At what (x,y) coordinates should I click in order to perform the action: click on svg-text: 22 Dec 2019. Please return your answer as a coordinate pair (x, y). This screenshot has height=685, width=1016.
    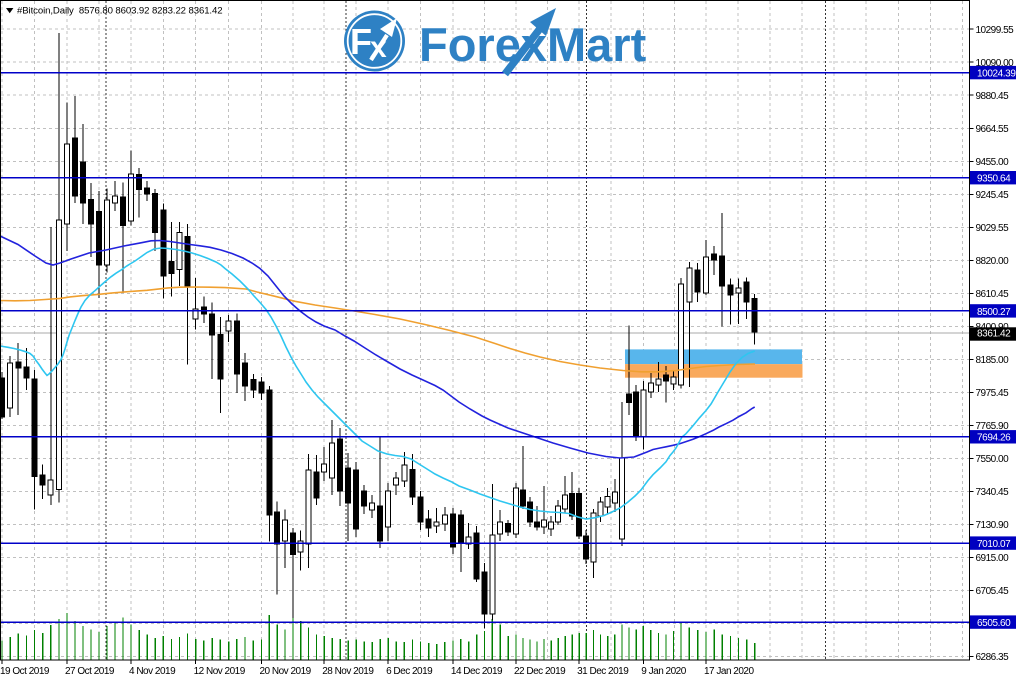
    Looking at the image, I should click on (540, 671).